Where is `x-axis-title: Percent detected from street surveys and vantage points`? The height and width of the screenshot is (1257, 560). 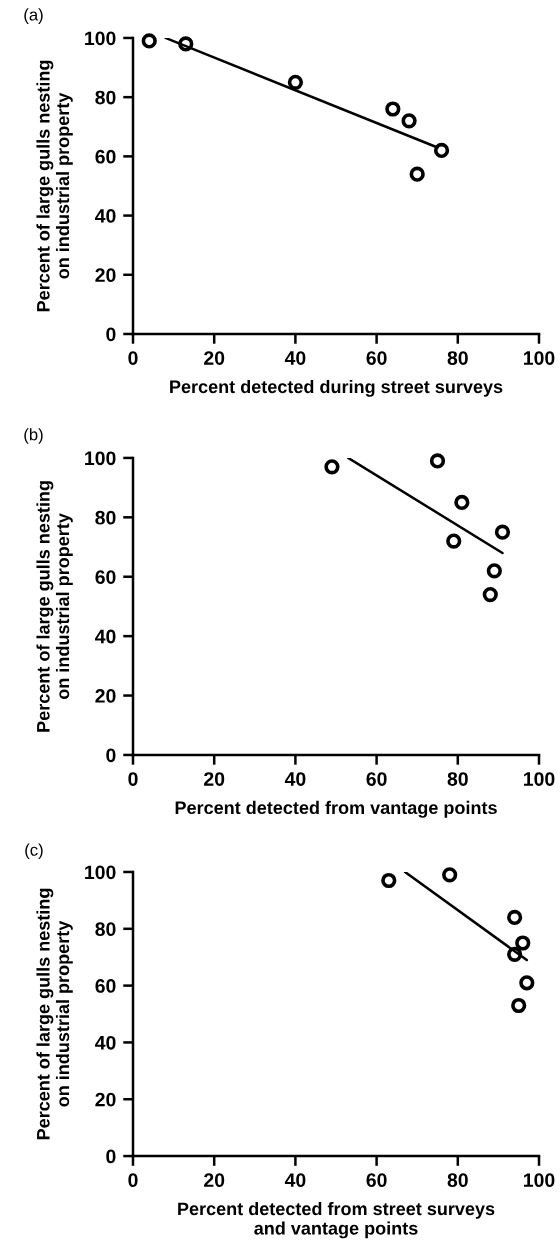 x-axis-title: Percent detected from street surveys and vantage points is located at coordinates (336, 1220).